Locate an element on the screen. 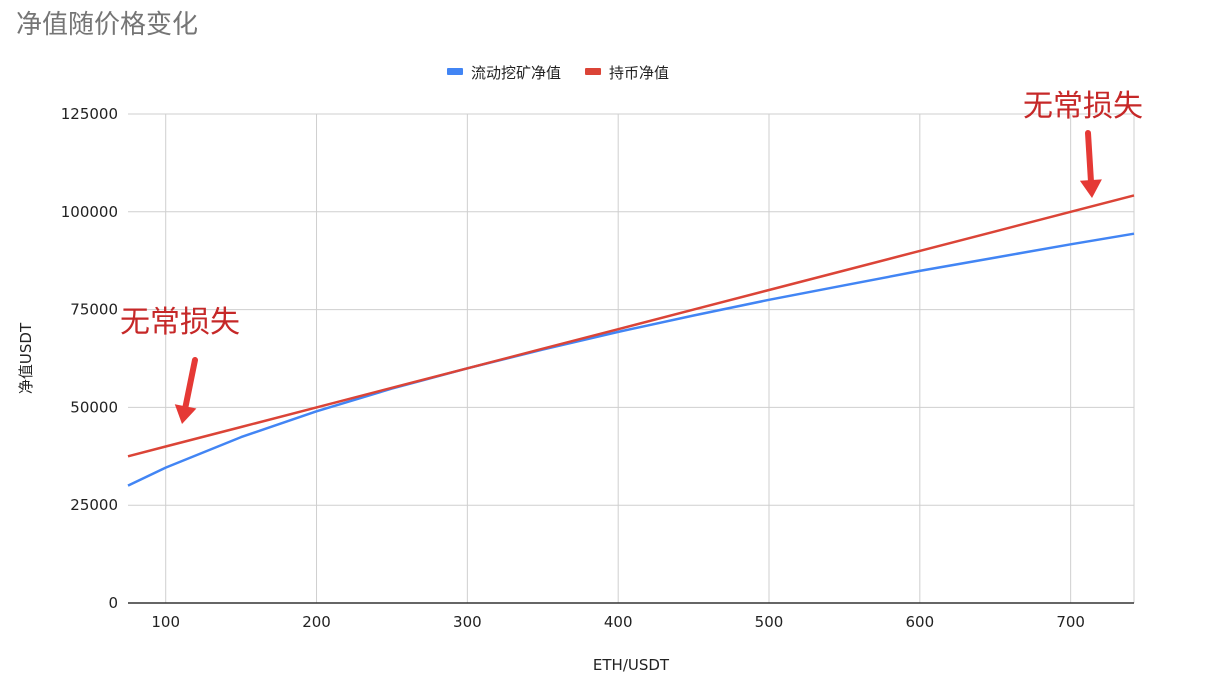 This screenshot has width=1224, height=683. x-tick-label: 400 is located at coordinates (618, 622).